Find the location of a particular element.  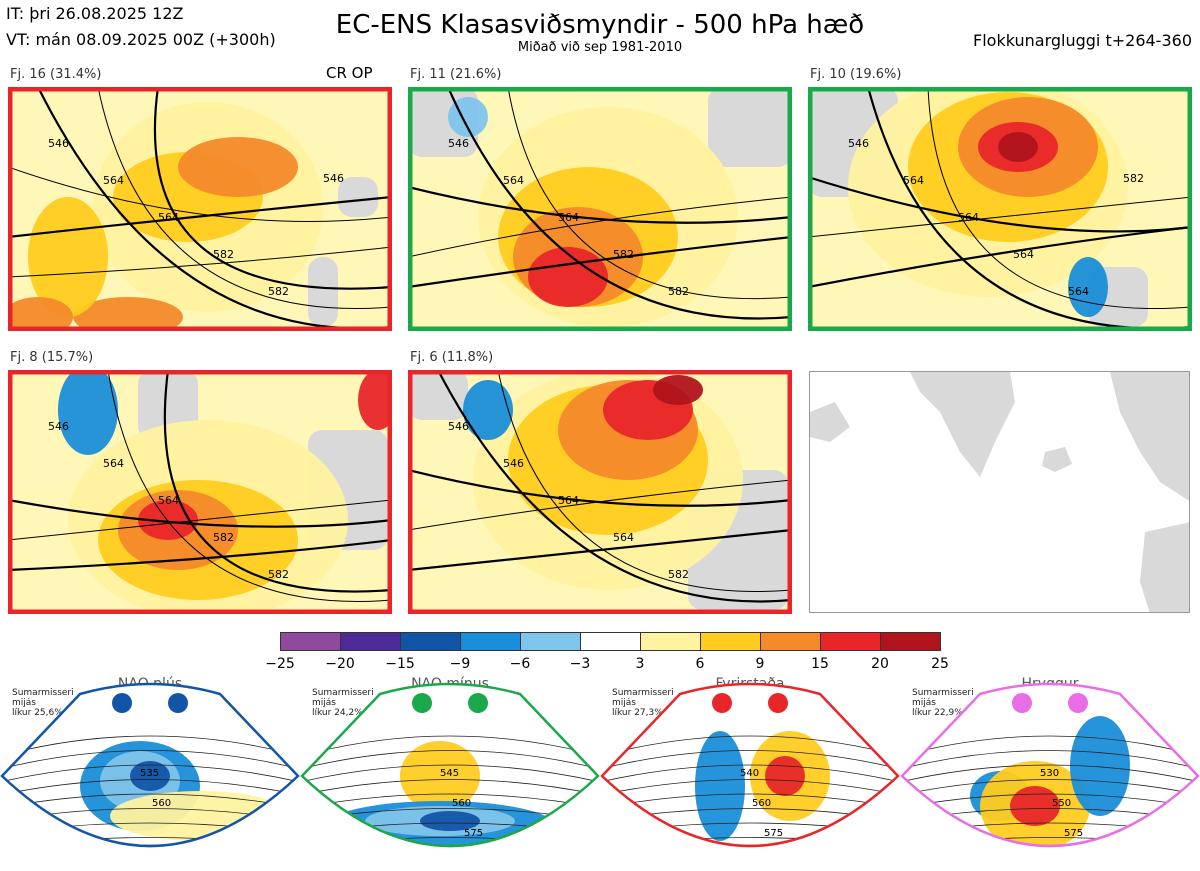

regime-info: Sumarmisseri mijás líkur 24,2% is located at coordinates (343, 703).